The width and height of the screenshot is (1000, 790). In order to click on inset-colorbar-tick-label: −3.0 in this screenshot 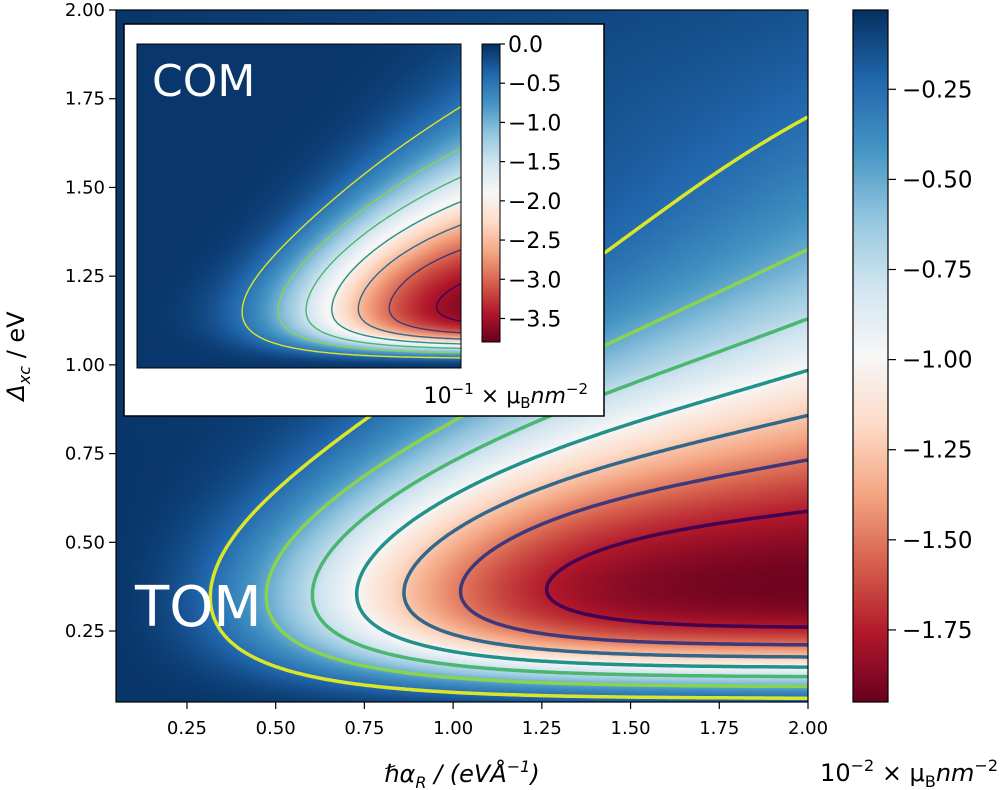, I will do `click(534, 280)`.